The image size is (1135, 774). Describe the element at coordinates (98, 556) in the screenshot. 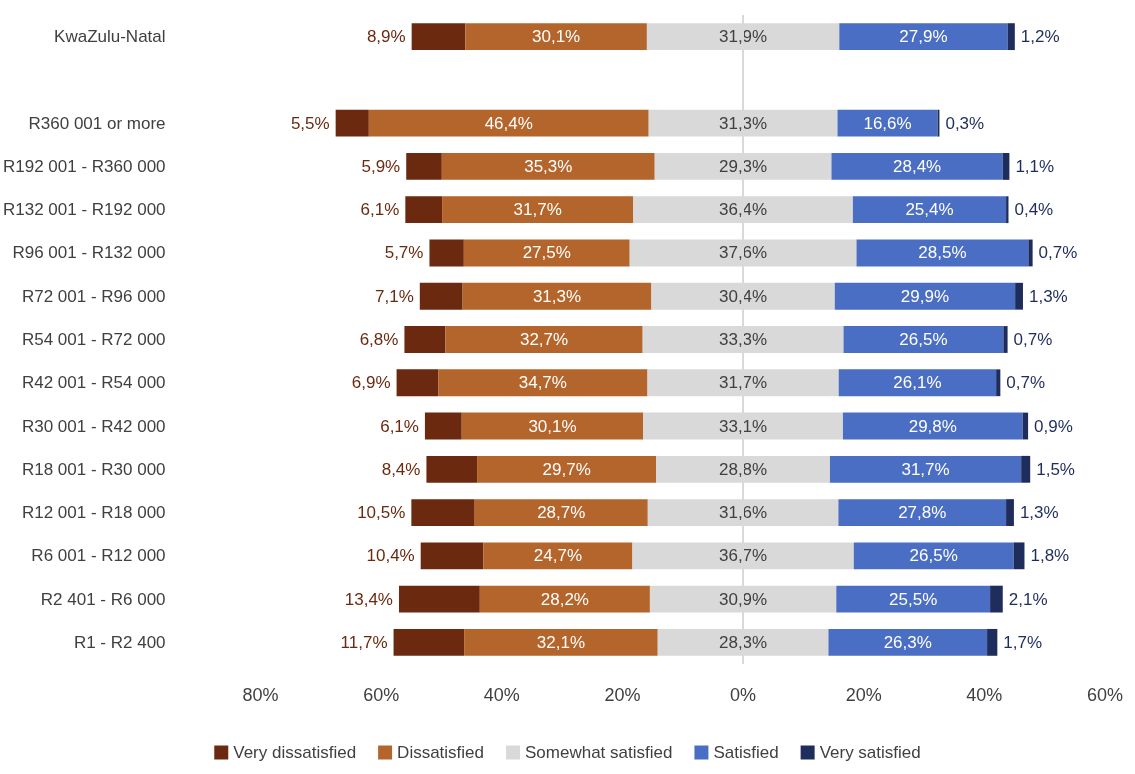

I see `y-tick-label: R6 001 - R12 000` at that location.